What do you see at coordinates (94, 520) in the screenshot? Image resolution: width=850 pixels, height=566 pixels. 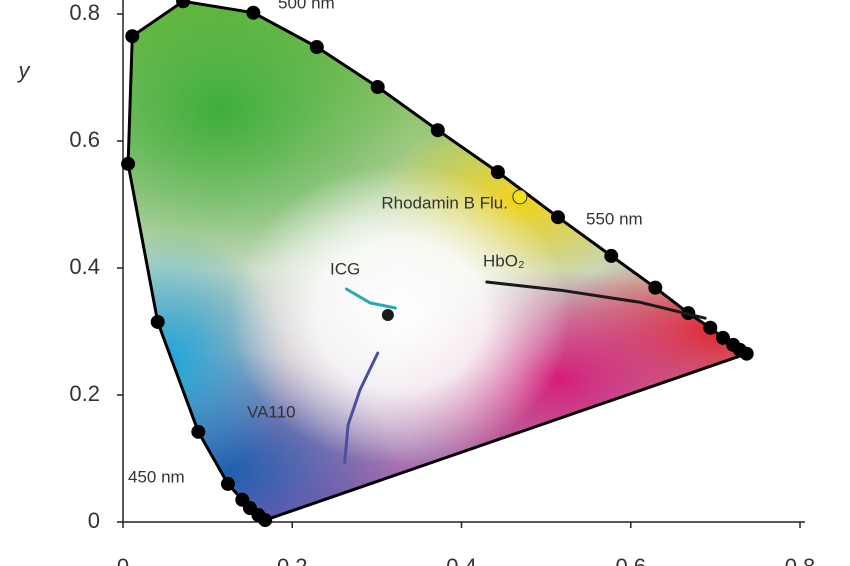 I see `y-tick-label: 0` at bounding box center [94, 520].